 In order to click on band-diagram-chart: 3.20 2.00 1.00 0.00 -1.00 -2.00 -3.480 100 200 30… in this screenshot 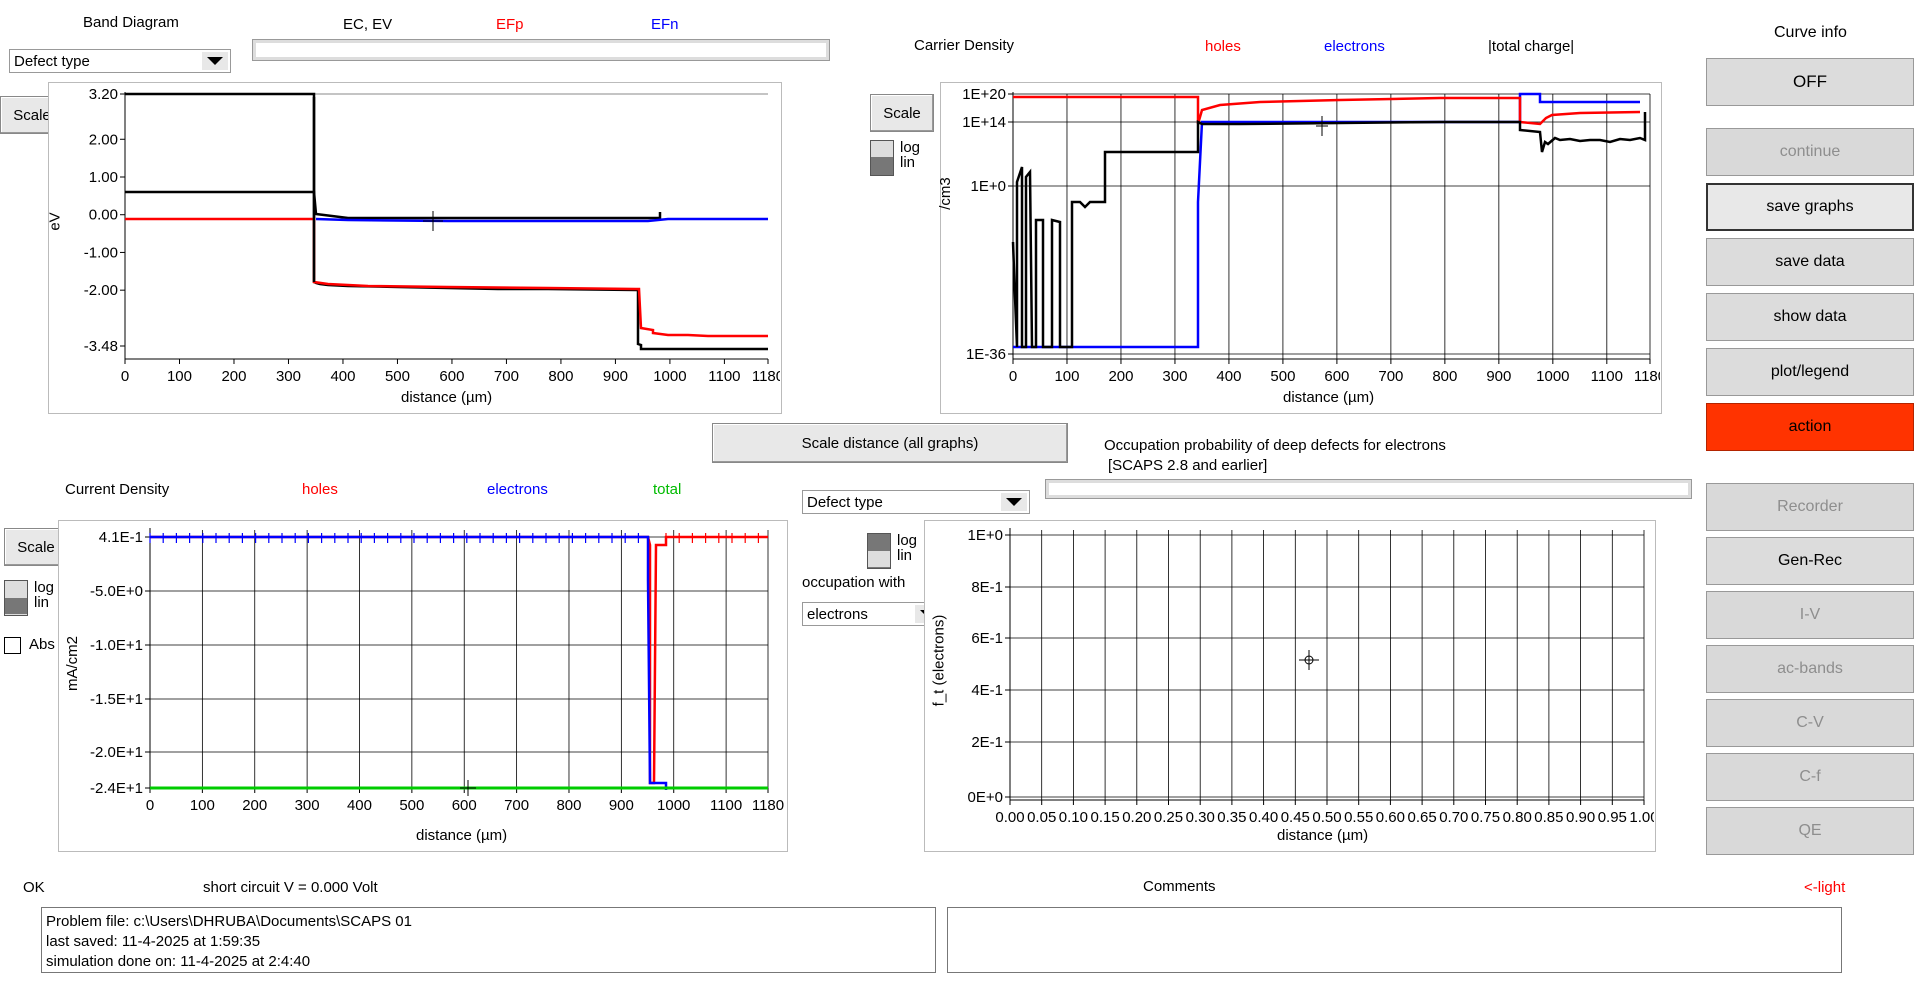, I will do `click(414, 247)`.